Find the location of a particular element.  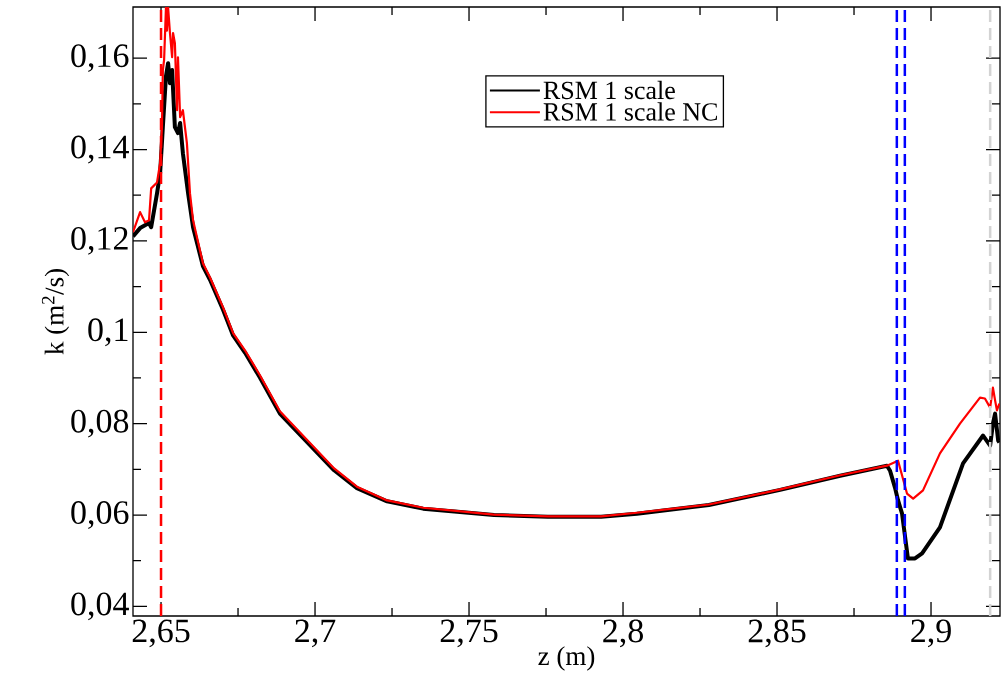

y-tick-label: 0,04 is located at coordinates (100, 606).